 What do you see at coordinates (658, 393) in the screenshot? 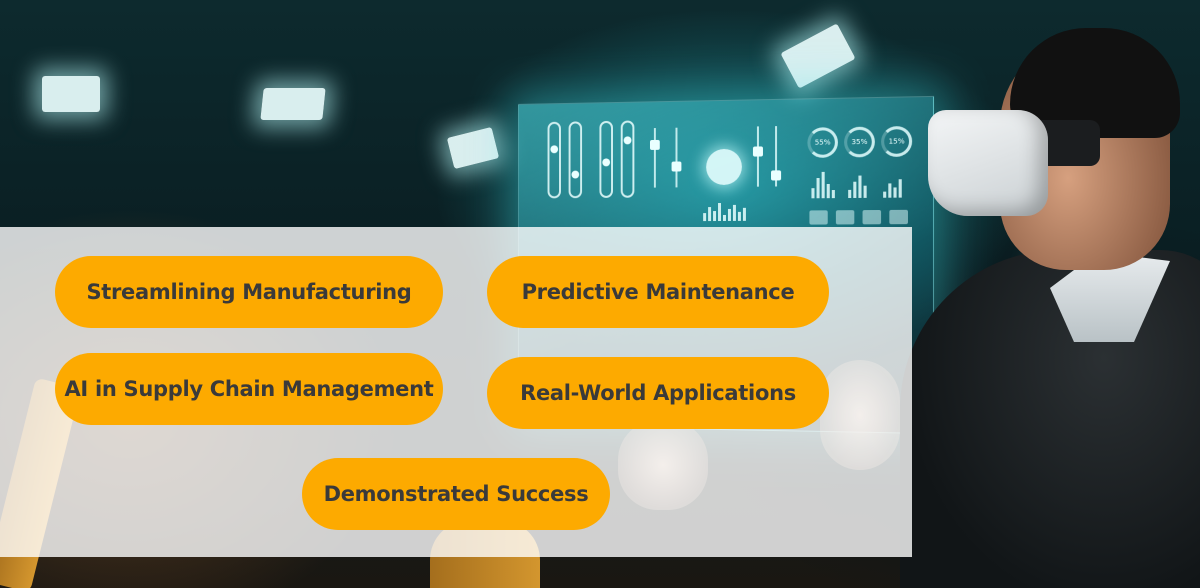
I see `topic-pill-real-world-applications: Real-World Applications` at bounding box center [658, 393].